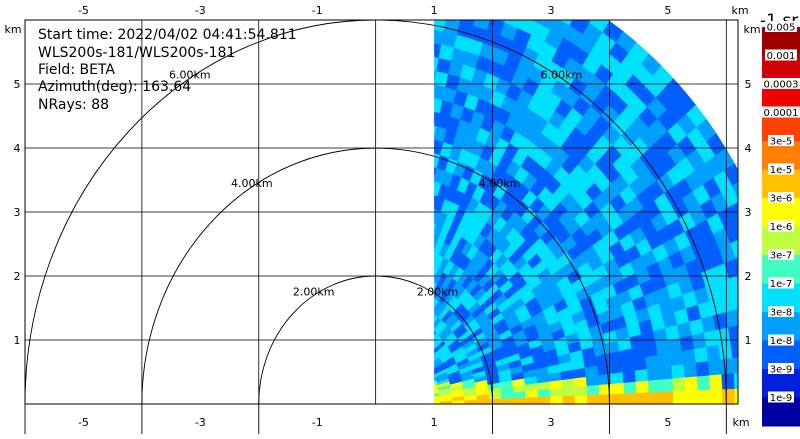 This screenshot has width=800, height=439. Describe the element at coordinates (17, 148) in the screenshot. I see `y-tick-label-left: 4` at that location.